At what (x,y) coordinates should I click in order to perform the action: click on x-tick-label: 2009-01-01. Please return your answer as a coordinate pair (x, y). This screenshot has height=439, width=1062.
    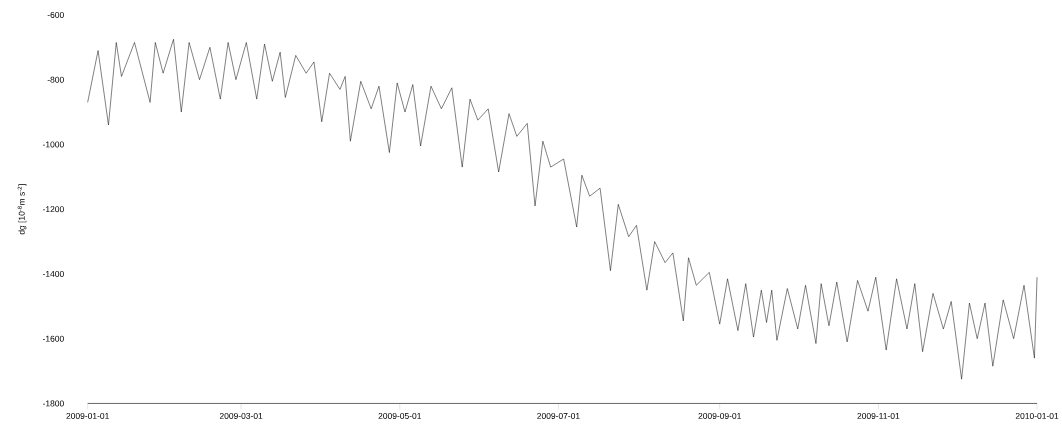
    Looking at the image, I should click on (87, 415).